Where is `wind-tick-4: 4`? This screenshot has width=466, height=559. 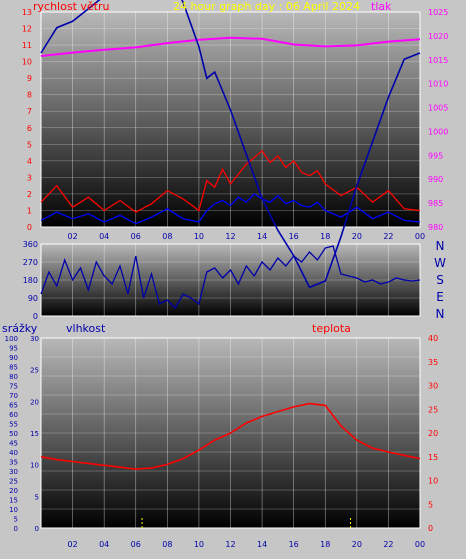 wind-tick-4: 4 is located at coordinates (29, 161).